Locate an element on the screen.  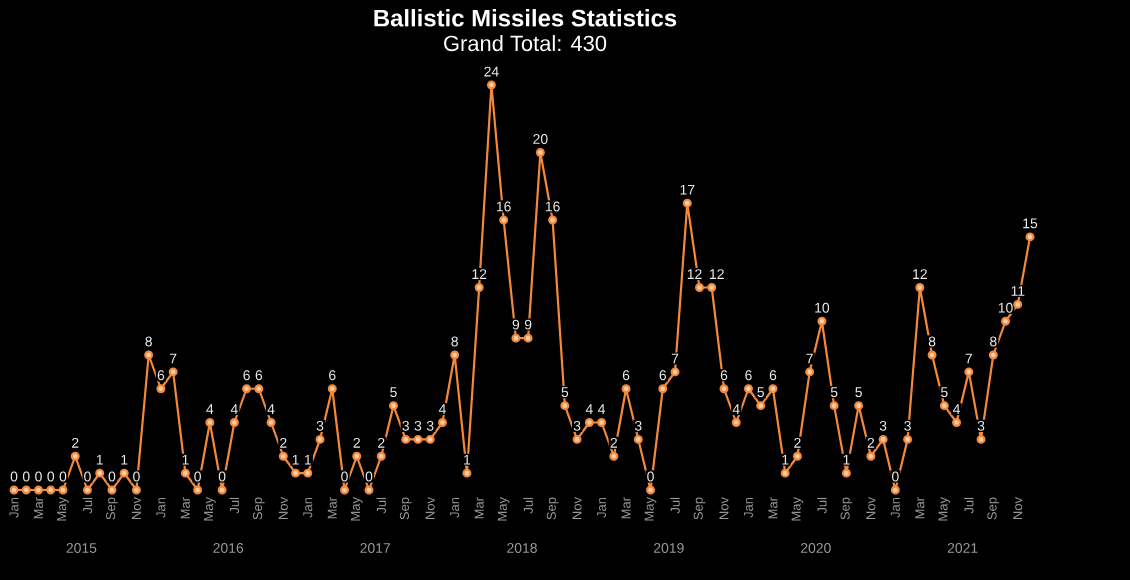
text: 2020 is located at coordinates (815, 548).